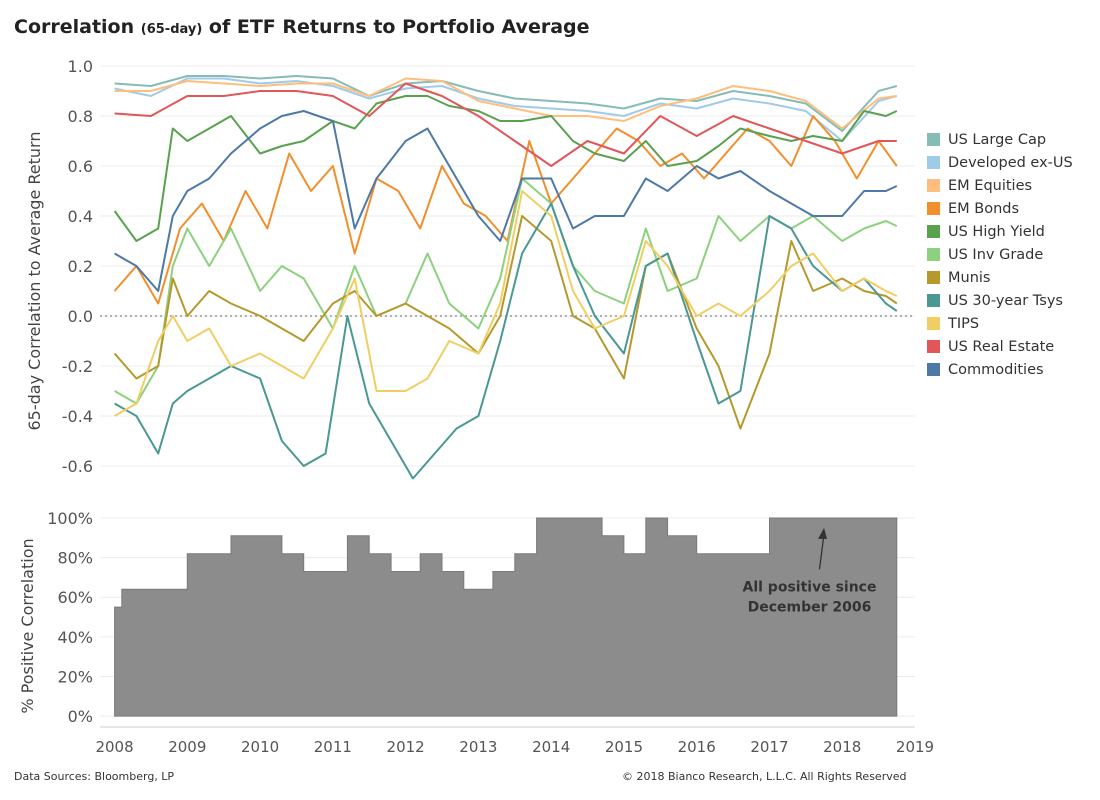 This screenshot has height=800, width=1100. Describe the element at coordinates (75, 597) in the screenshot. I see `y-tick-label: 60%` at that location.